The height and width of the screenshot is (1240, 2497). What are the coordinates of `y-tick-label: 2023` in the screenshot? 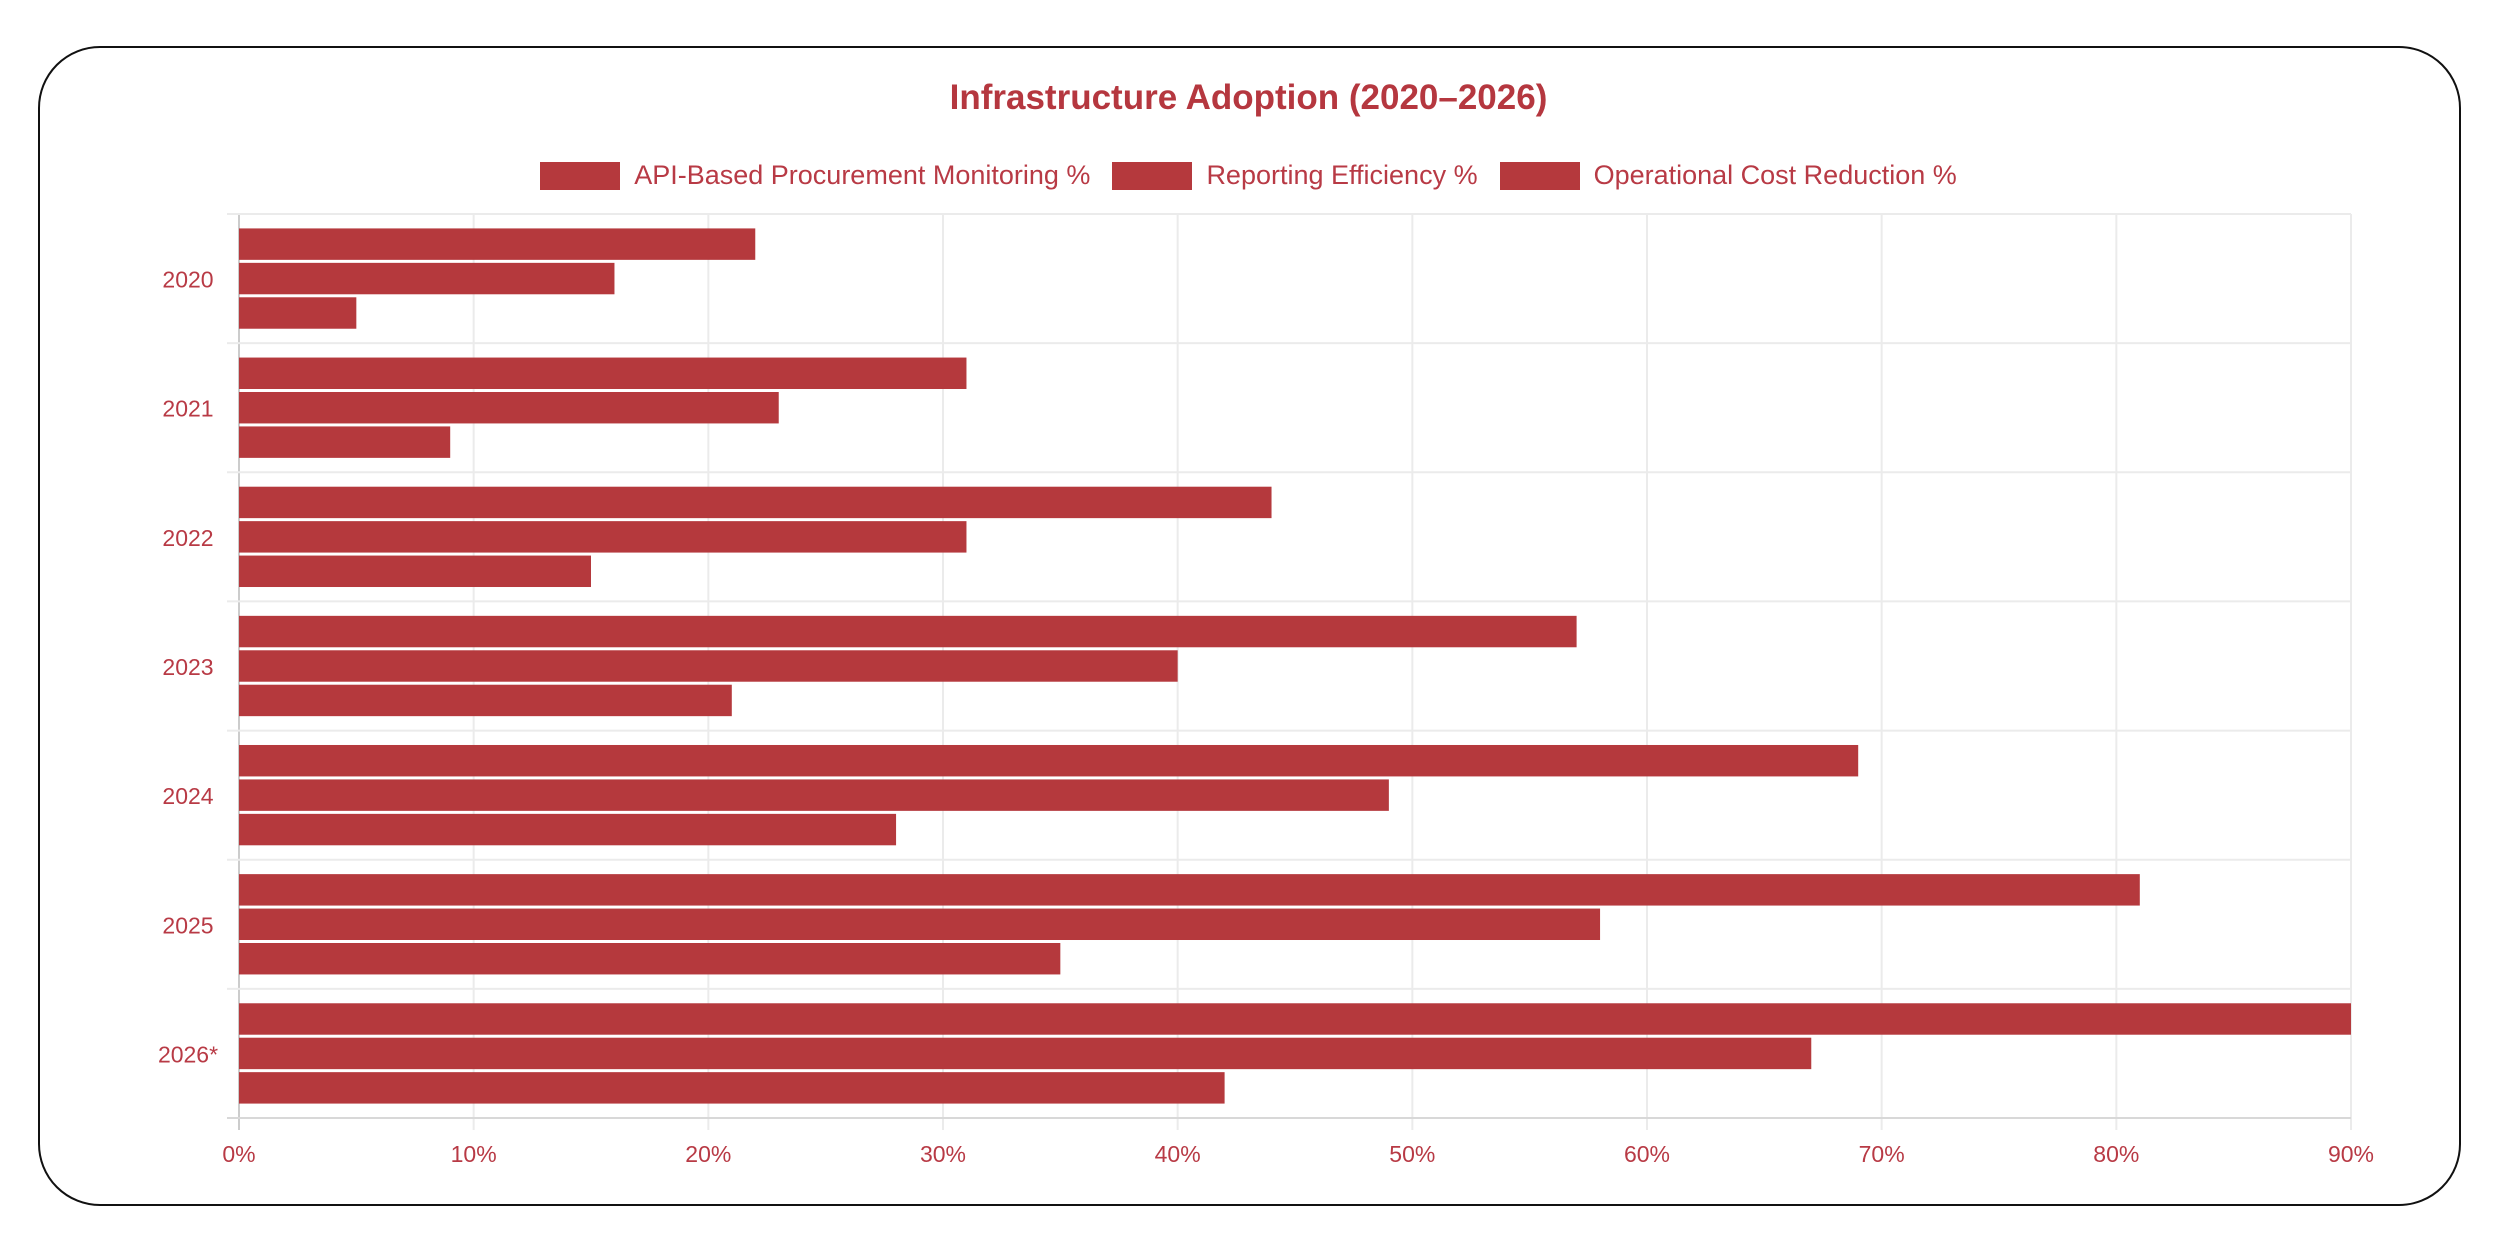 It's located at (187, 667).